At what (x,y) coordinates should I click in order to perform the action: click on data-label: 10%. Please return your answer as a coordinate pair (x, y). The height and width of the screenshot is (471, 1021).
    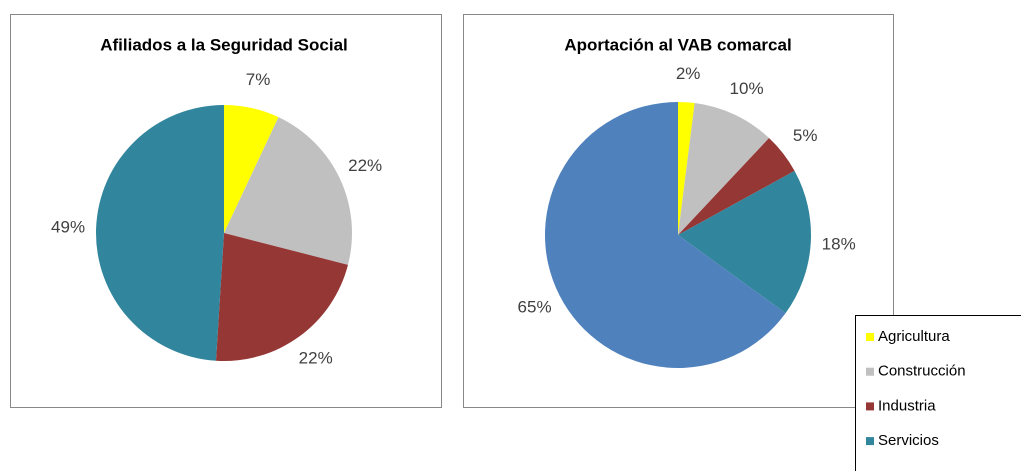
    Looking at the image, I should click on (747, 88).